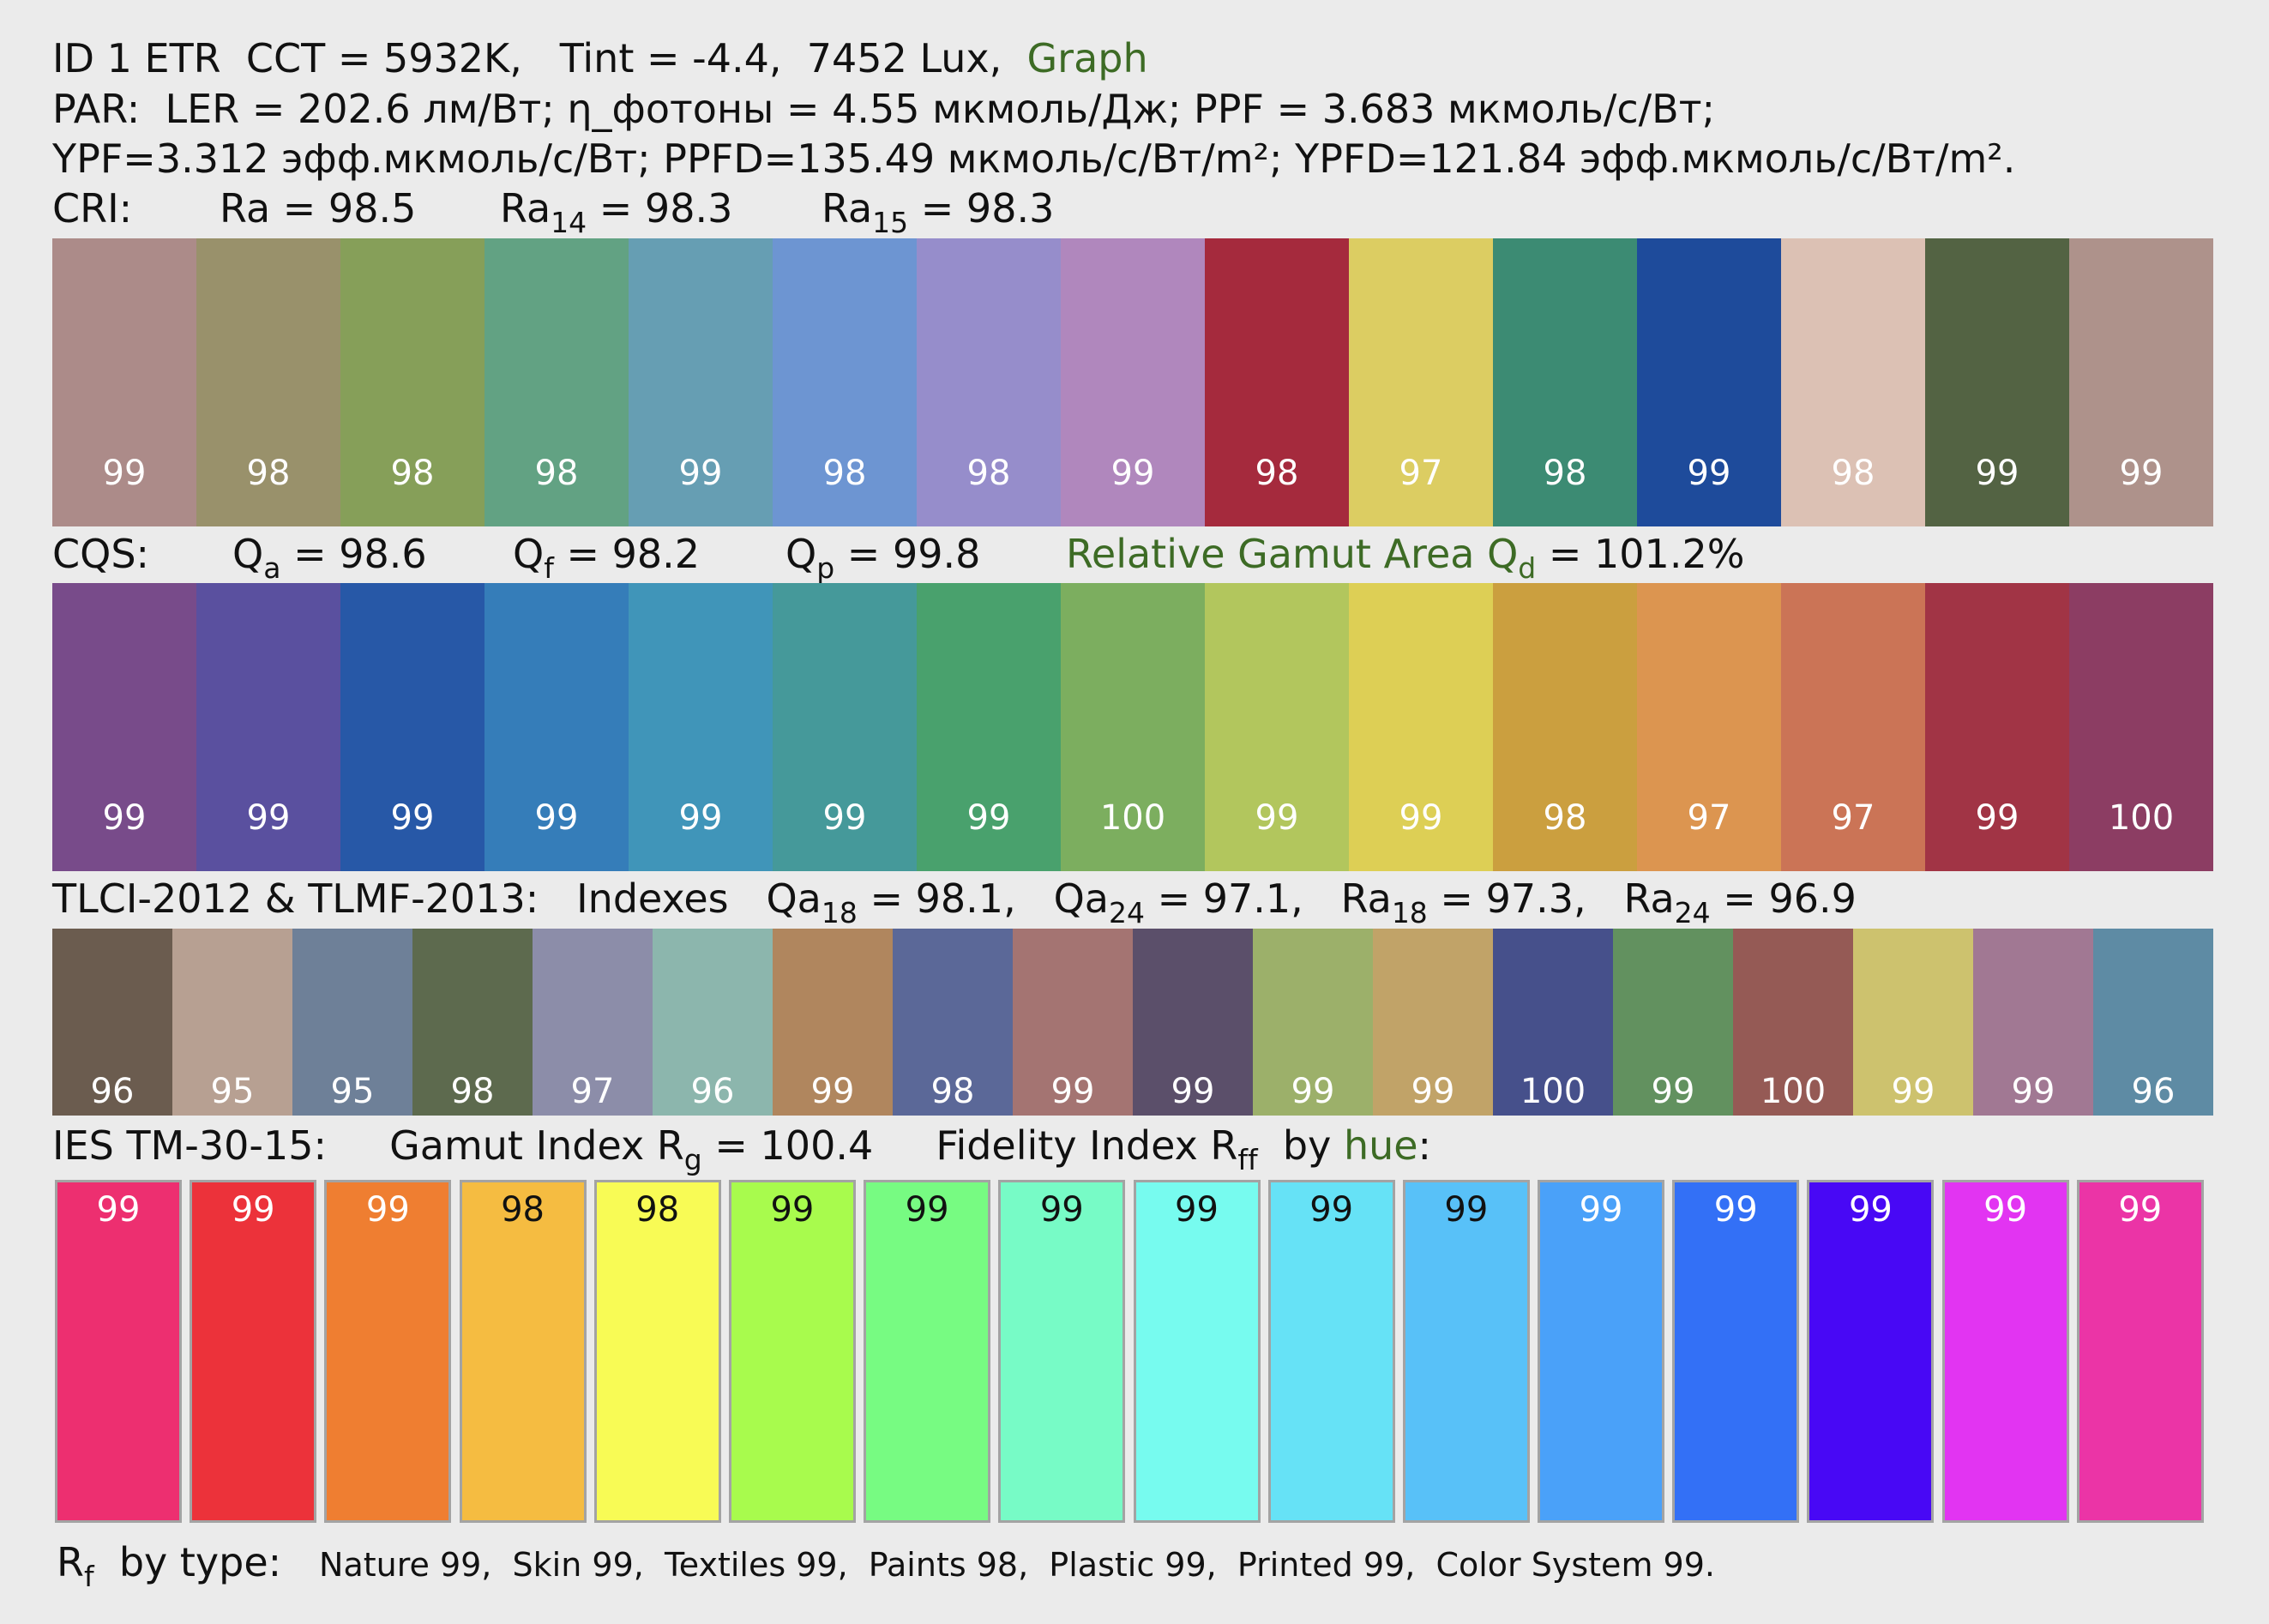 The height and width of the screenshot is (1624, 2269). I want to click on cri-header: CRI: Ra = 98.5 Ra14 = 98.3 Ra15 = 98.3, so click(553, 212).